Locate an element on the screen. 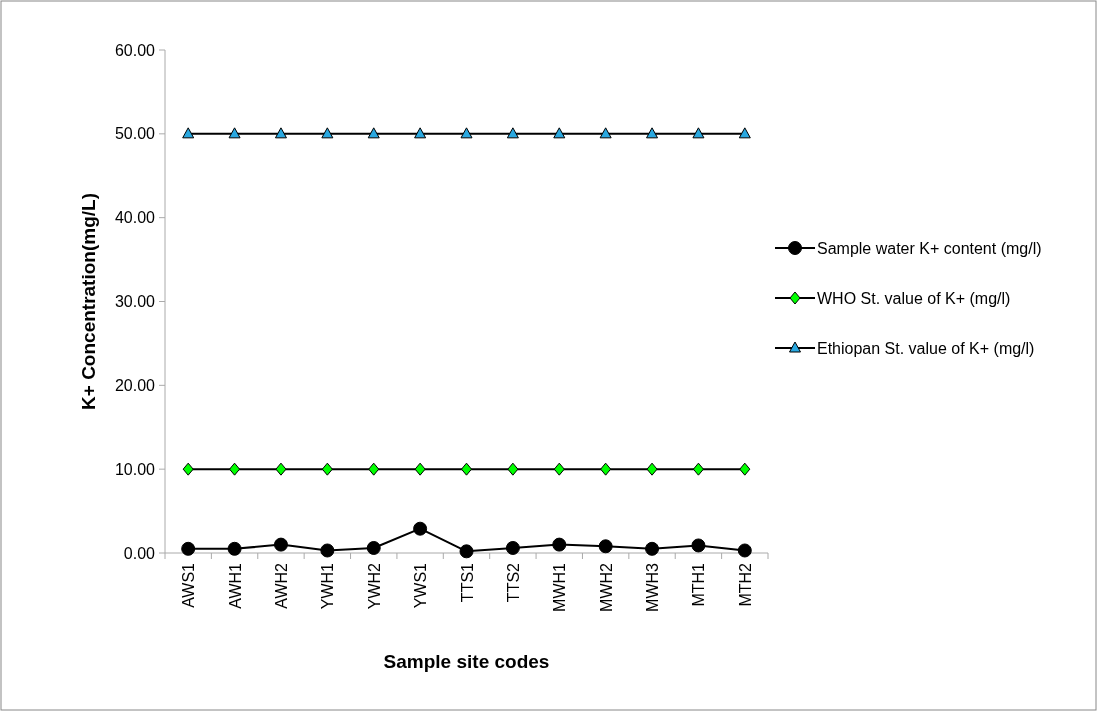  x-tick-label: TTS2 is located at coordinates (513, 582).